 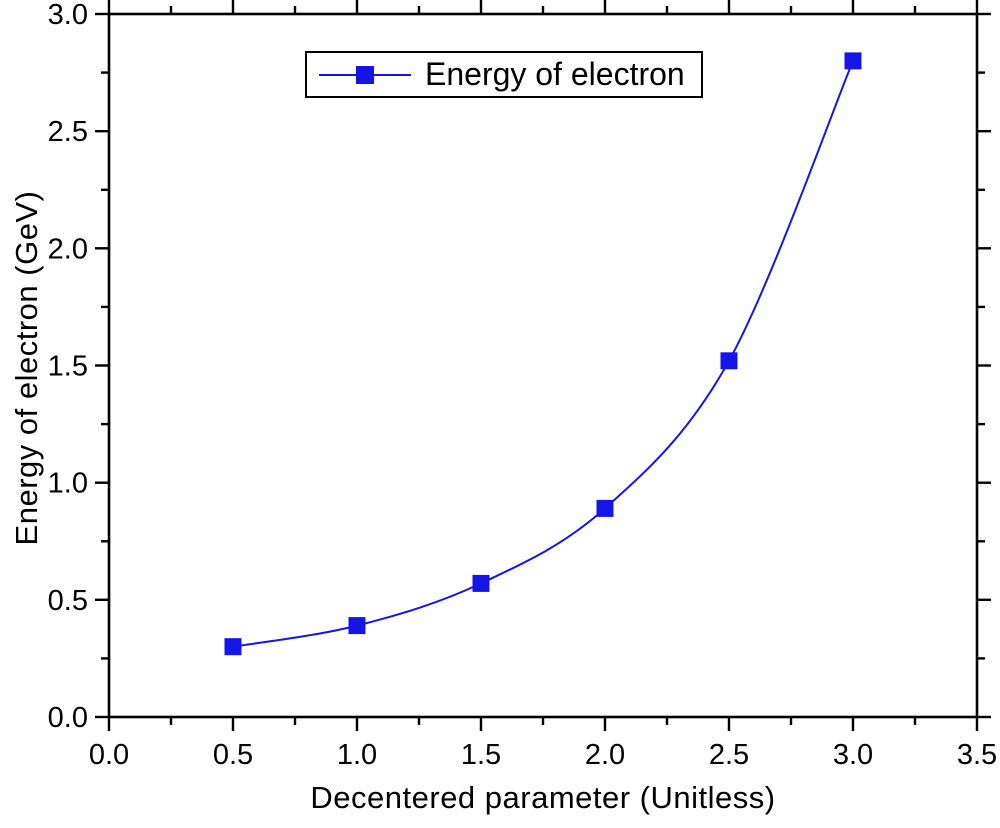 I want to click on legend: Energy of electron, so click(x=504, y=74).